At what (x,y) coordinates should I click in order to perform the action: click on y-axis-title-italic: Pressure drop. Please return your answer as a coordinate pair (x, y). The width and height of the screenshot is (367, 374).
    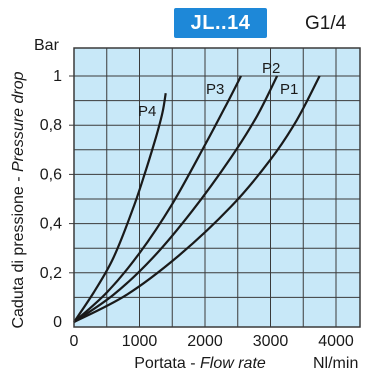
    Looking at the image, I should click on (18, 121).